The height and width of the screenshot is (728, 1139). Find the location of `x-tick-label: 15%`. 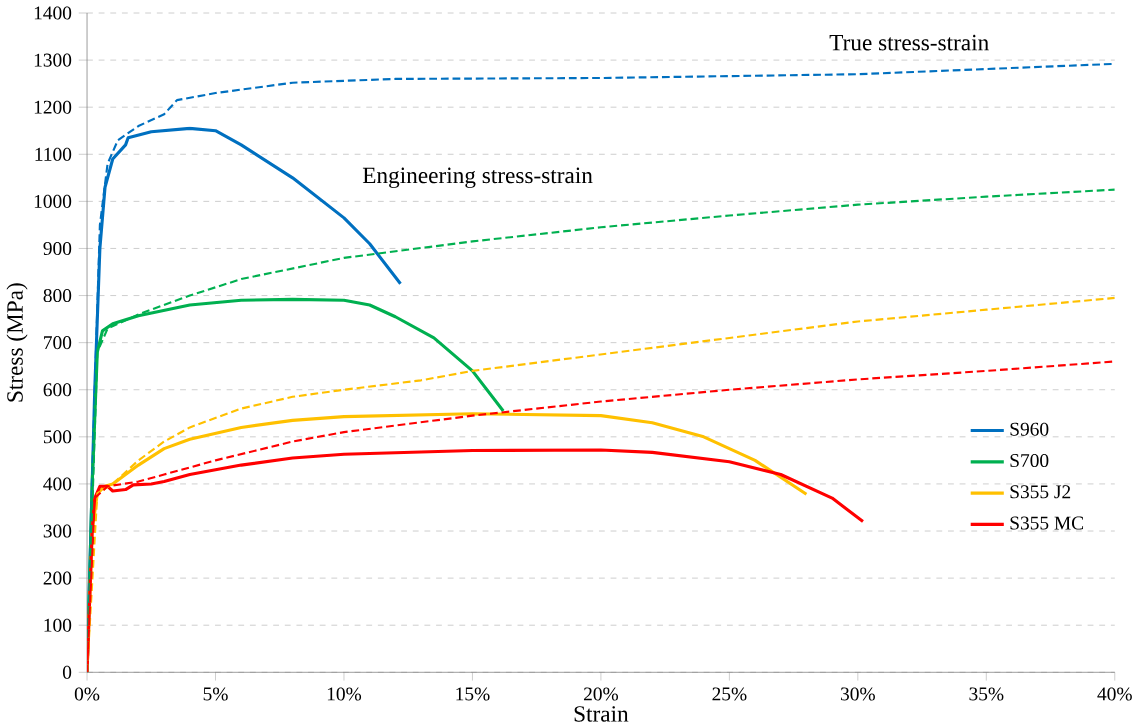

x-tick-label: 15% is located at coordinates (473, 694).